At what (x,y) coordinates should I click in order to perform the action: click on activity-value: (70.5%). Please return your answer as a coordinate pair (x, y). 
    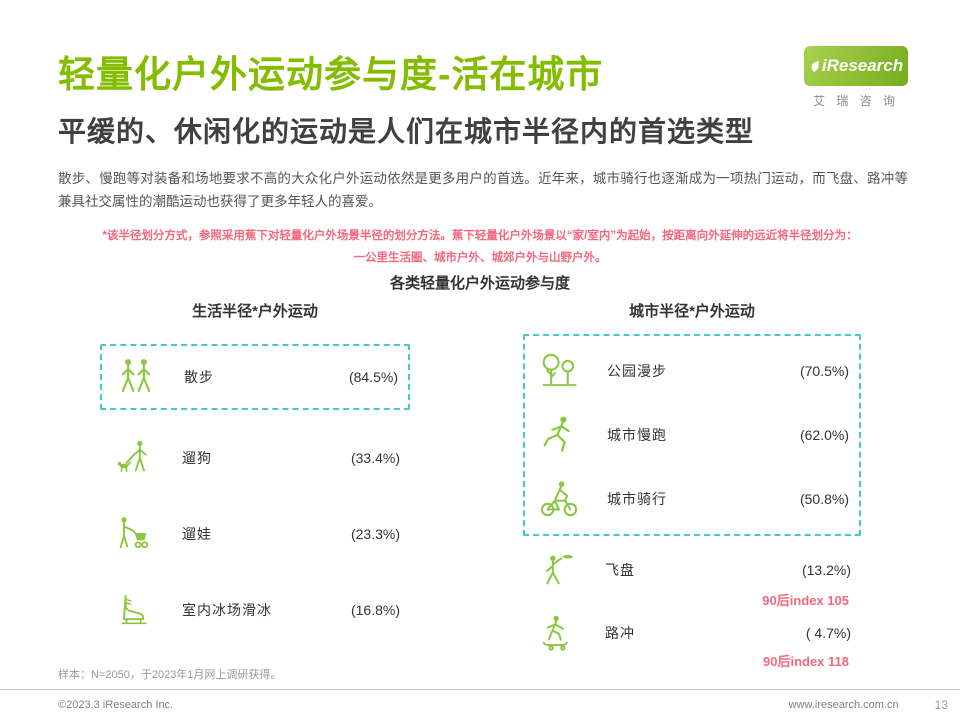
    Looking at the image, I should click on (824, 371).